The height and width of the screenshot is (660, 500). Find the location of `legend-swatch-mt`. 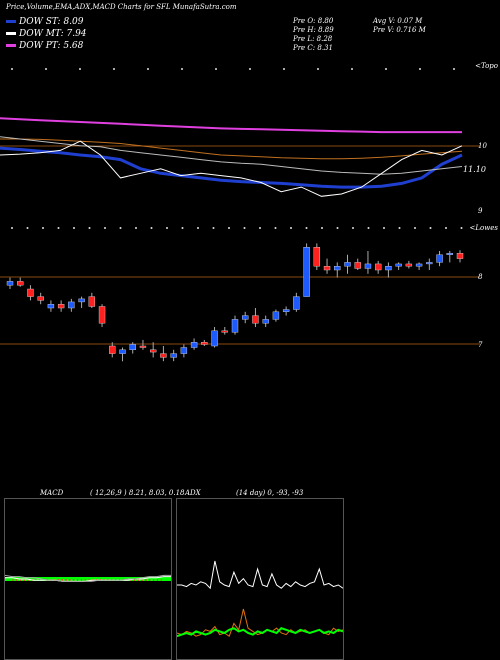

legend-swatch-mt is located at coordinates (11, 33).